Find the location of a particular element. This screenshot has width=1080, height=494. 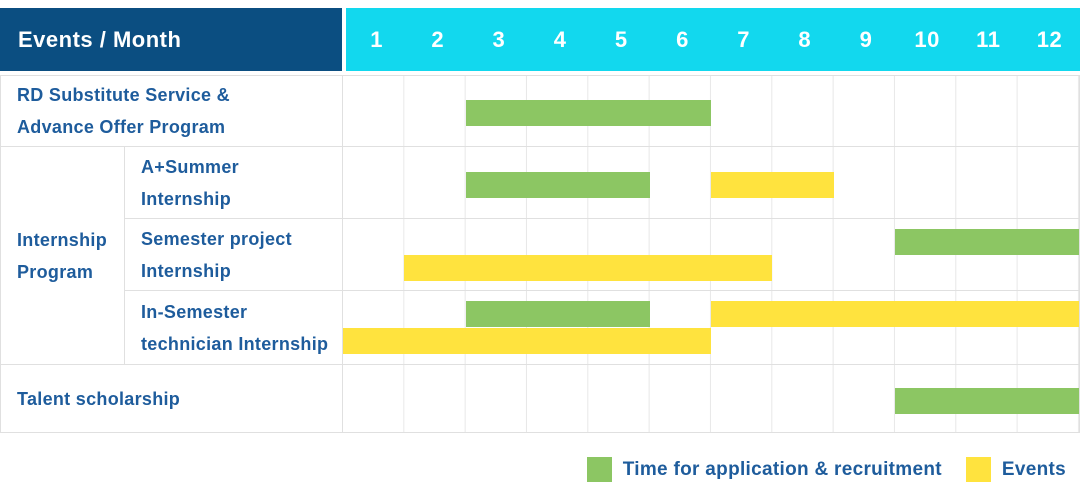

month-label: 4 is located at coordinates (560, 39).